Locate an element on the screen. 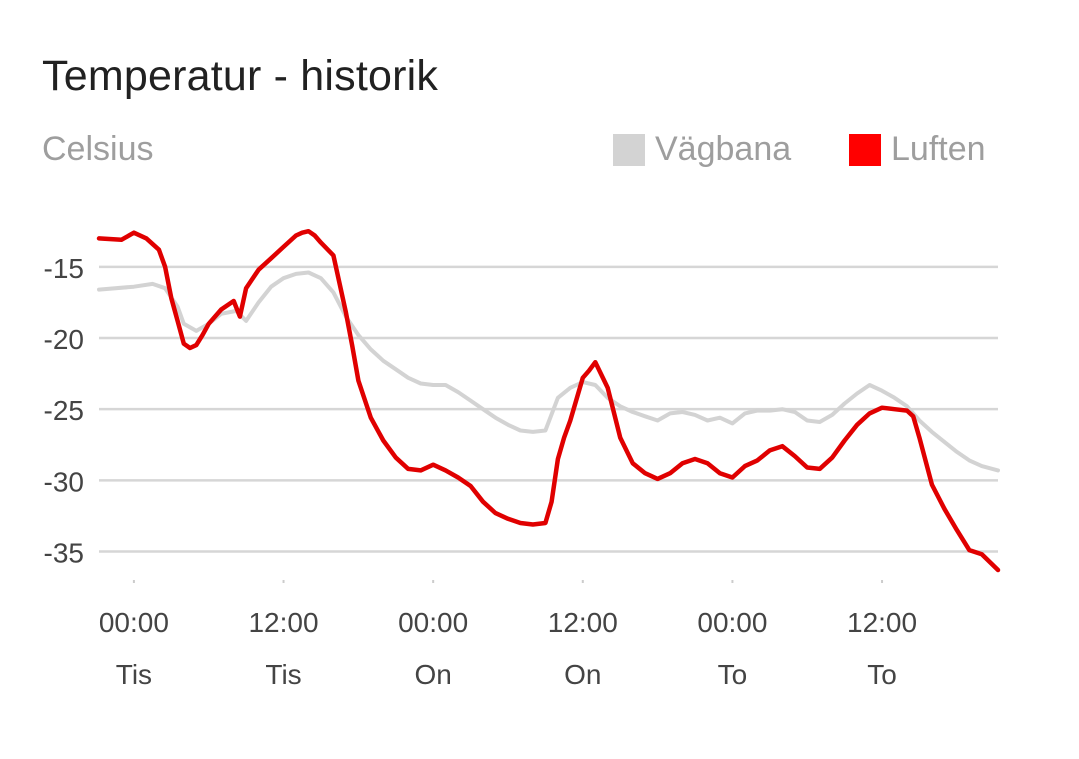  y-tick-label: -25 is located at coordinates (64, 410).